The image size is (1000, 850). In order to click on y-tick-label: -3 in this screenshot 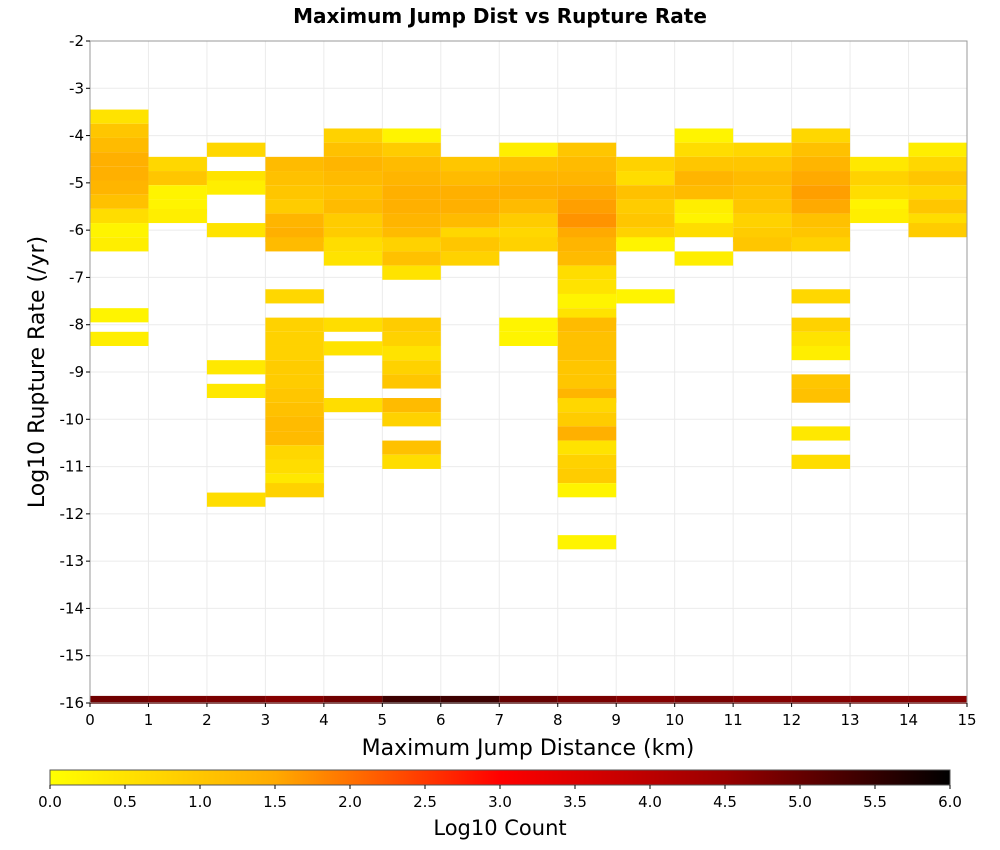, I will do `click(76, 88)`.